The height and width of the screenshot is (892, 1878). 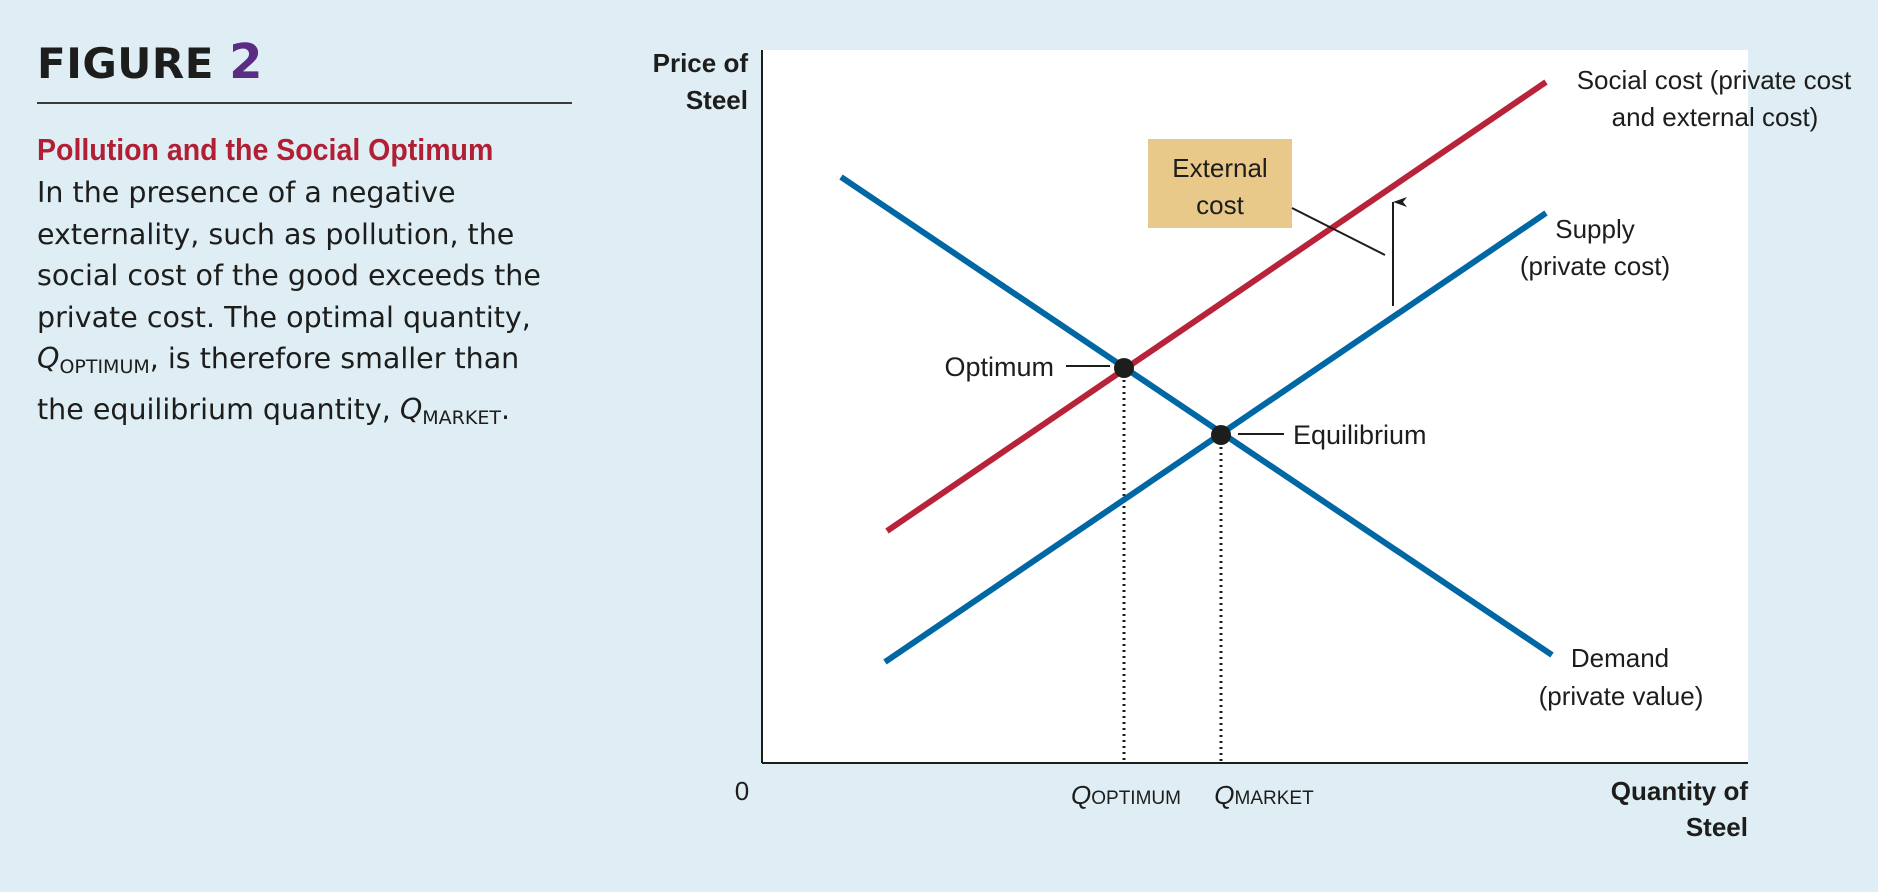 What do you see at coordinates (1680, 791) in the screenshot?
I see `x-axis-title-line1: Quantity of` at bounding box center [1680, 791].